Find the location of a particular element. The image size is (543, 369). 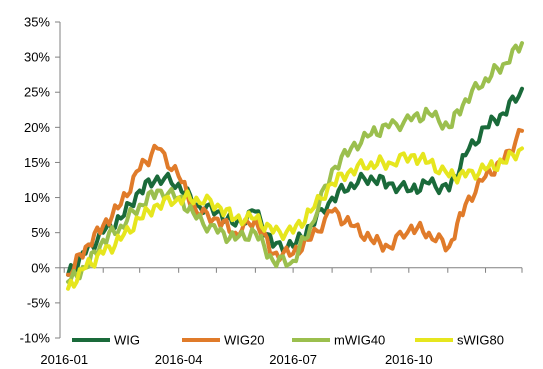

y-tick-label: 30% is located at coordinates (37, 57).